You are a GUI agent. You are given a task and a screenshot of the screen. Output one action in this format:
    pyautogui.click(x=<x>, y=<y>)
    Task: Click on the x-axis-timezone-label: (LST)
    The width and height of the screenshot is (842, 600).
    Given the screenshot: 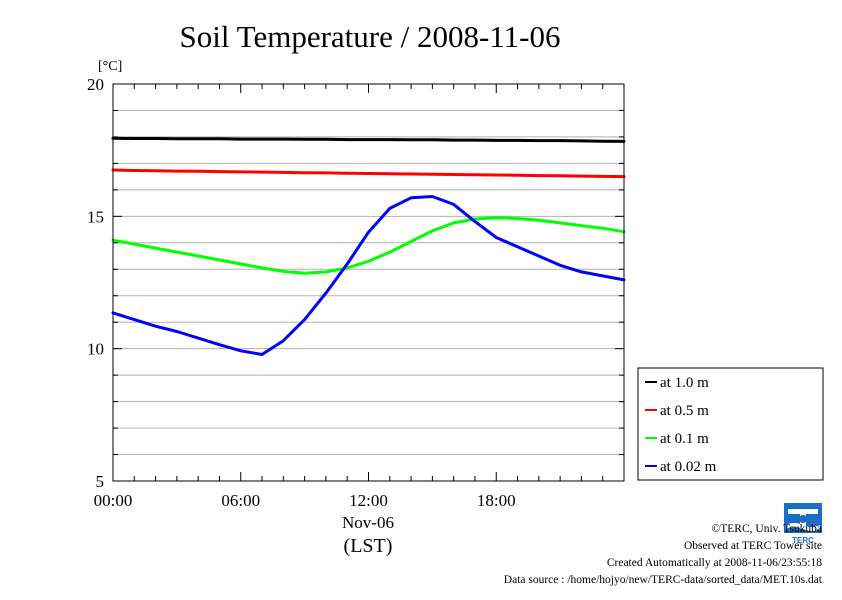 What is the action you would take?
    pyautogui.click(x=368, y=546)
    